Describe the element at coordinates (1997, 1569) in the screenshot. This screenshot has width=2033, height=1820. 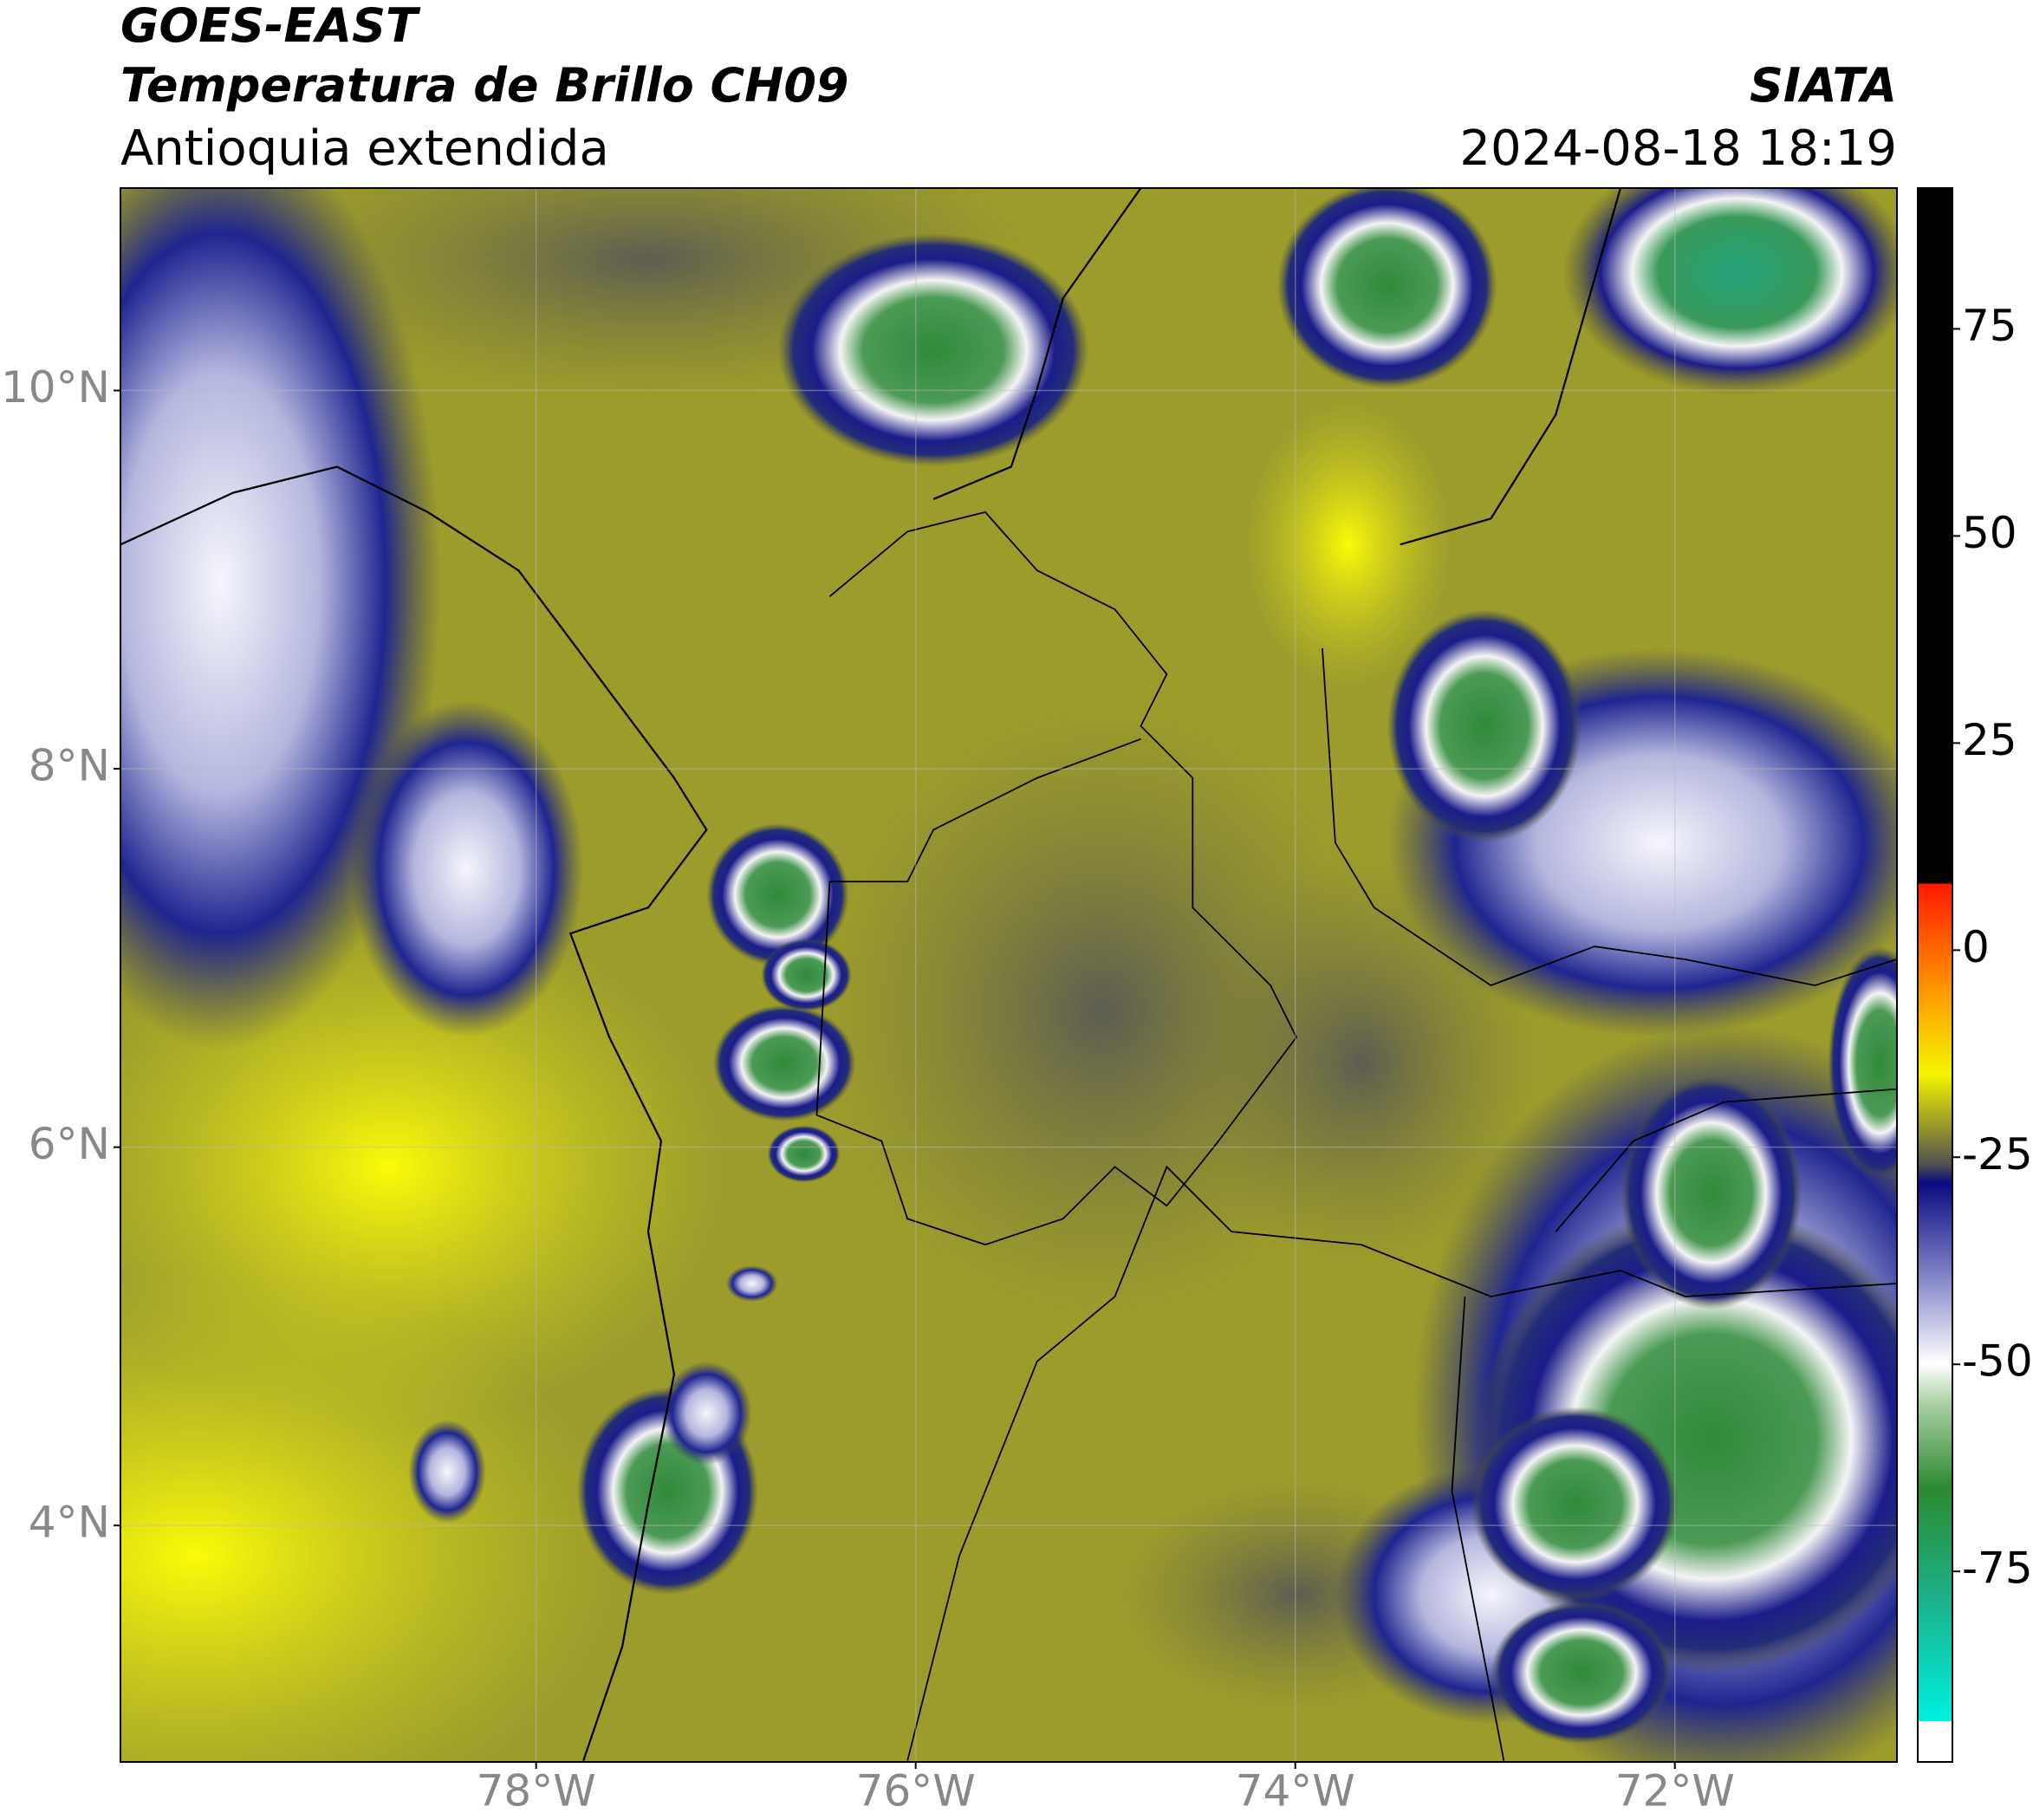
I see `colorbar-tick-label: -75` at that location.